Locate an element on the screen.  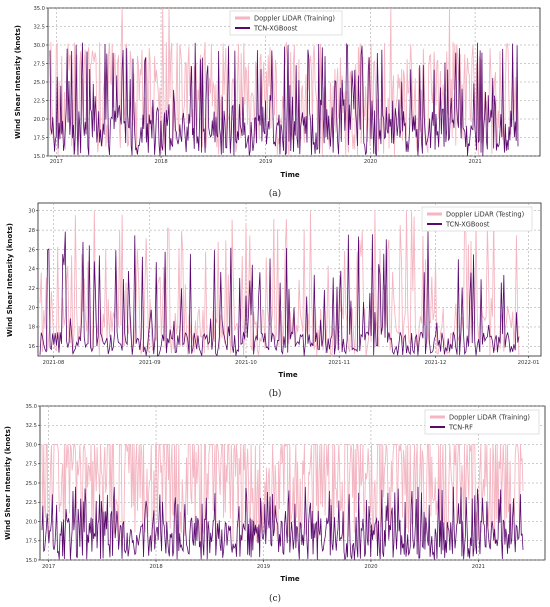
panel-c-caption: (c) is located at coordinates (275, 598).